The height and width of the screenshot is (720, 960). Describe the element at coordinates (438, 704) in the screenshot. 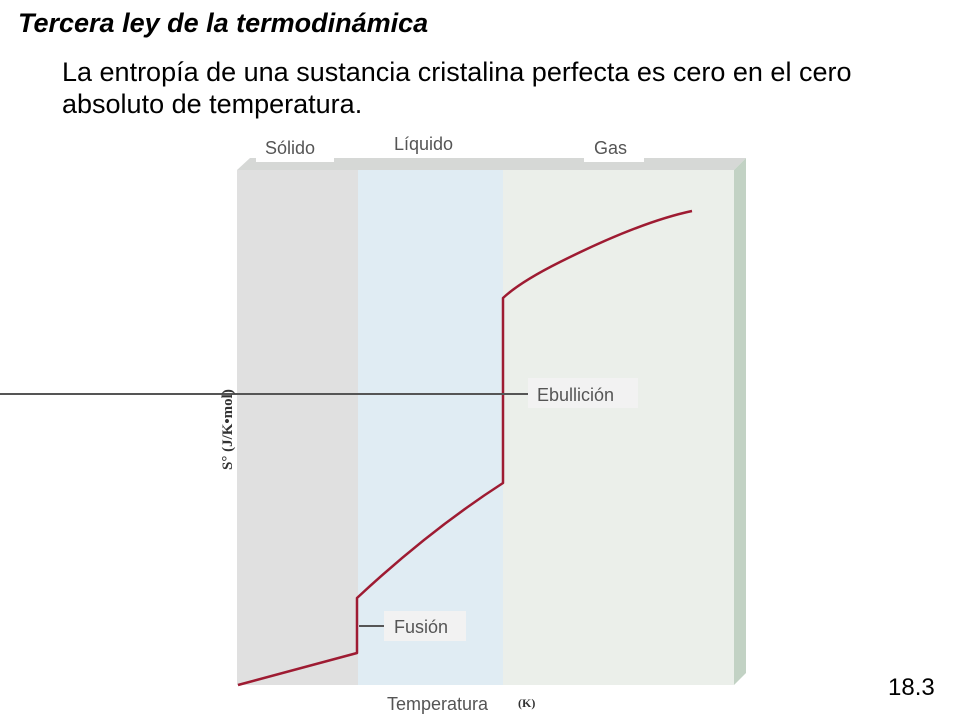

I see `x-axis-label: Temperatura` at that location.